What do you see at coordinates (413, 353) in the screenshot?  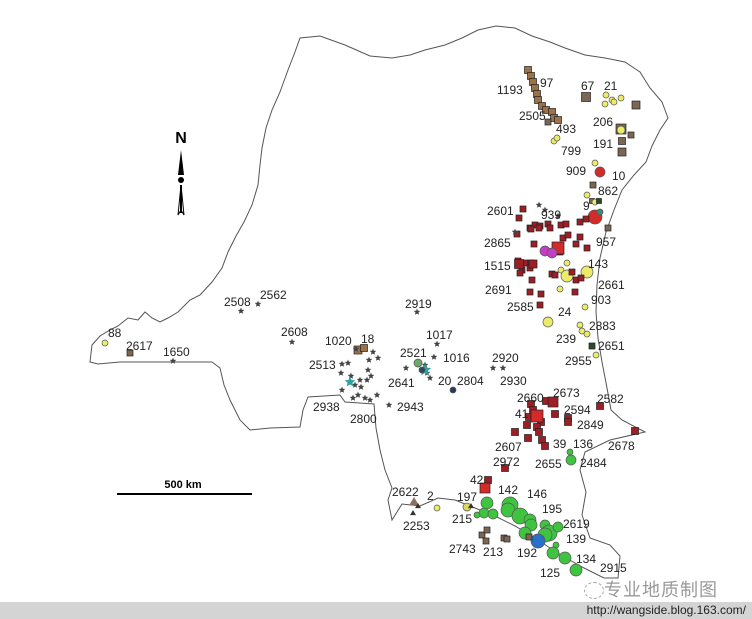 I see `site-label: 2521` at bounding box center [413, 353].